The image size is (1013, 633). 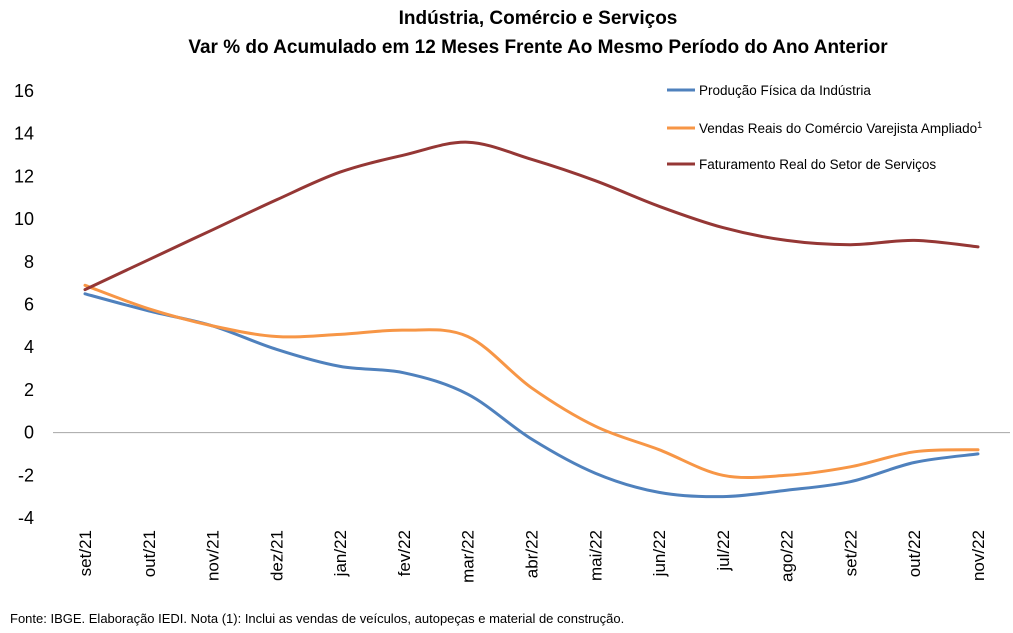 I want to click on legend-label-3: Faturamento Real do Setor de Serviços, so click(x=817, y=164).